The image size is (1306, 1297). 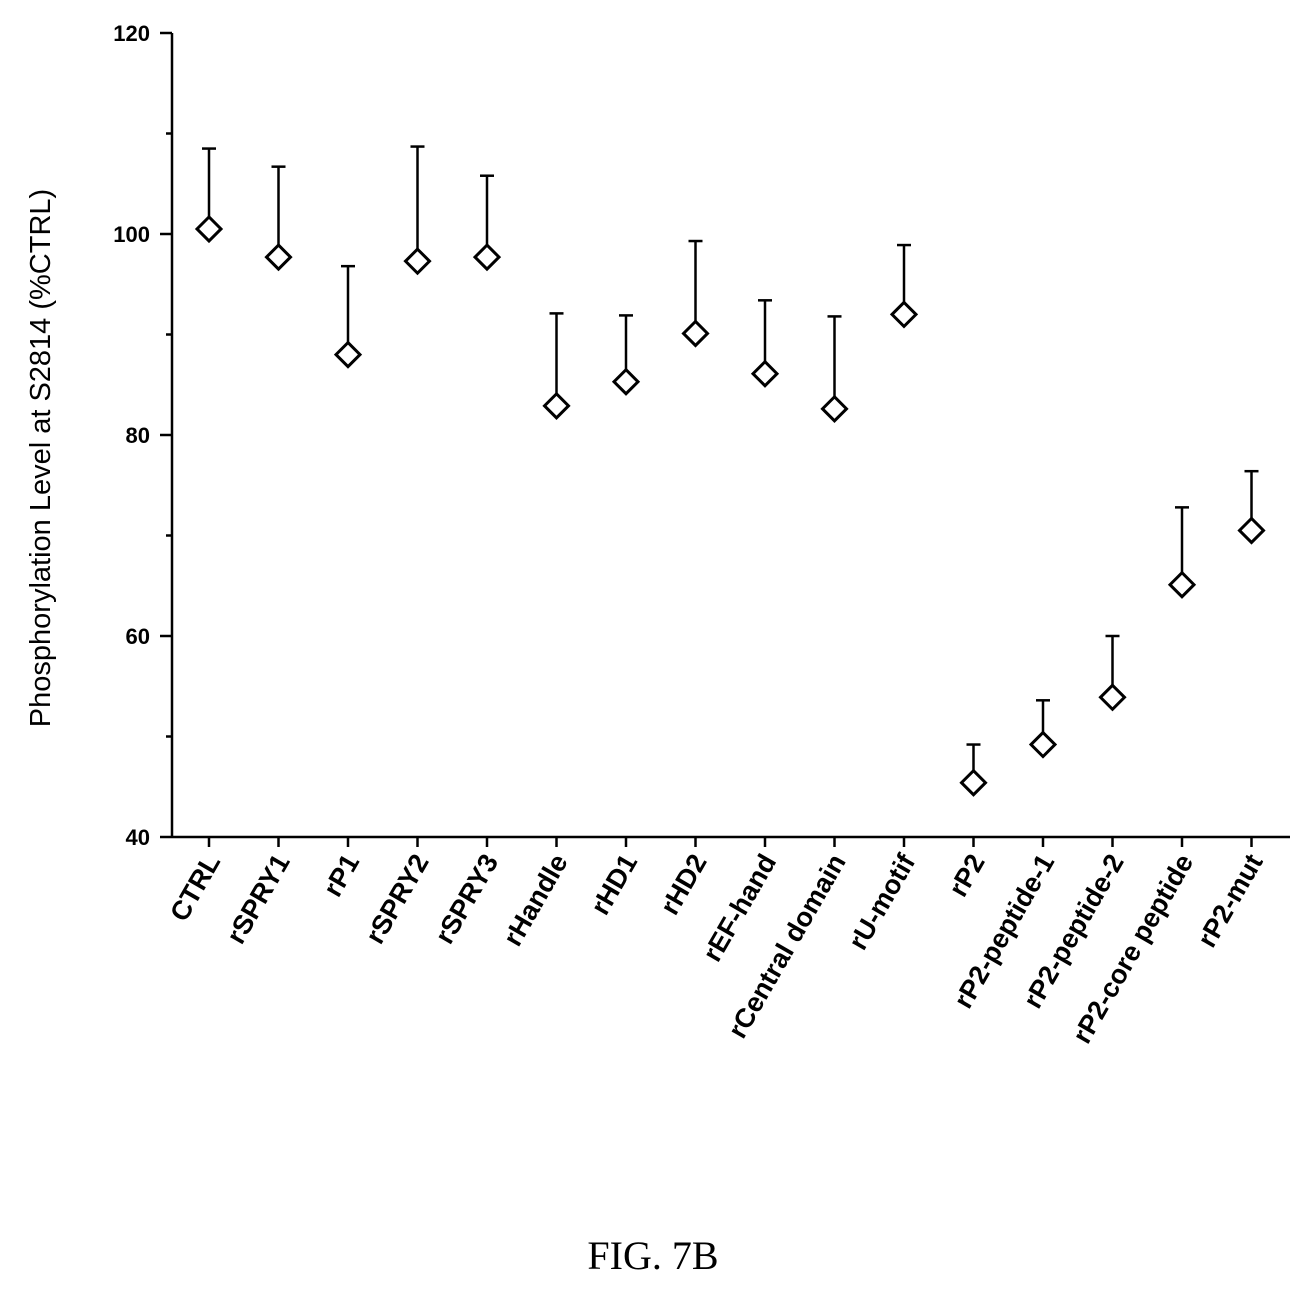 I want to click on figure-caption: FIG. 7B, so click(x=653, y=1255).